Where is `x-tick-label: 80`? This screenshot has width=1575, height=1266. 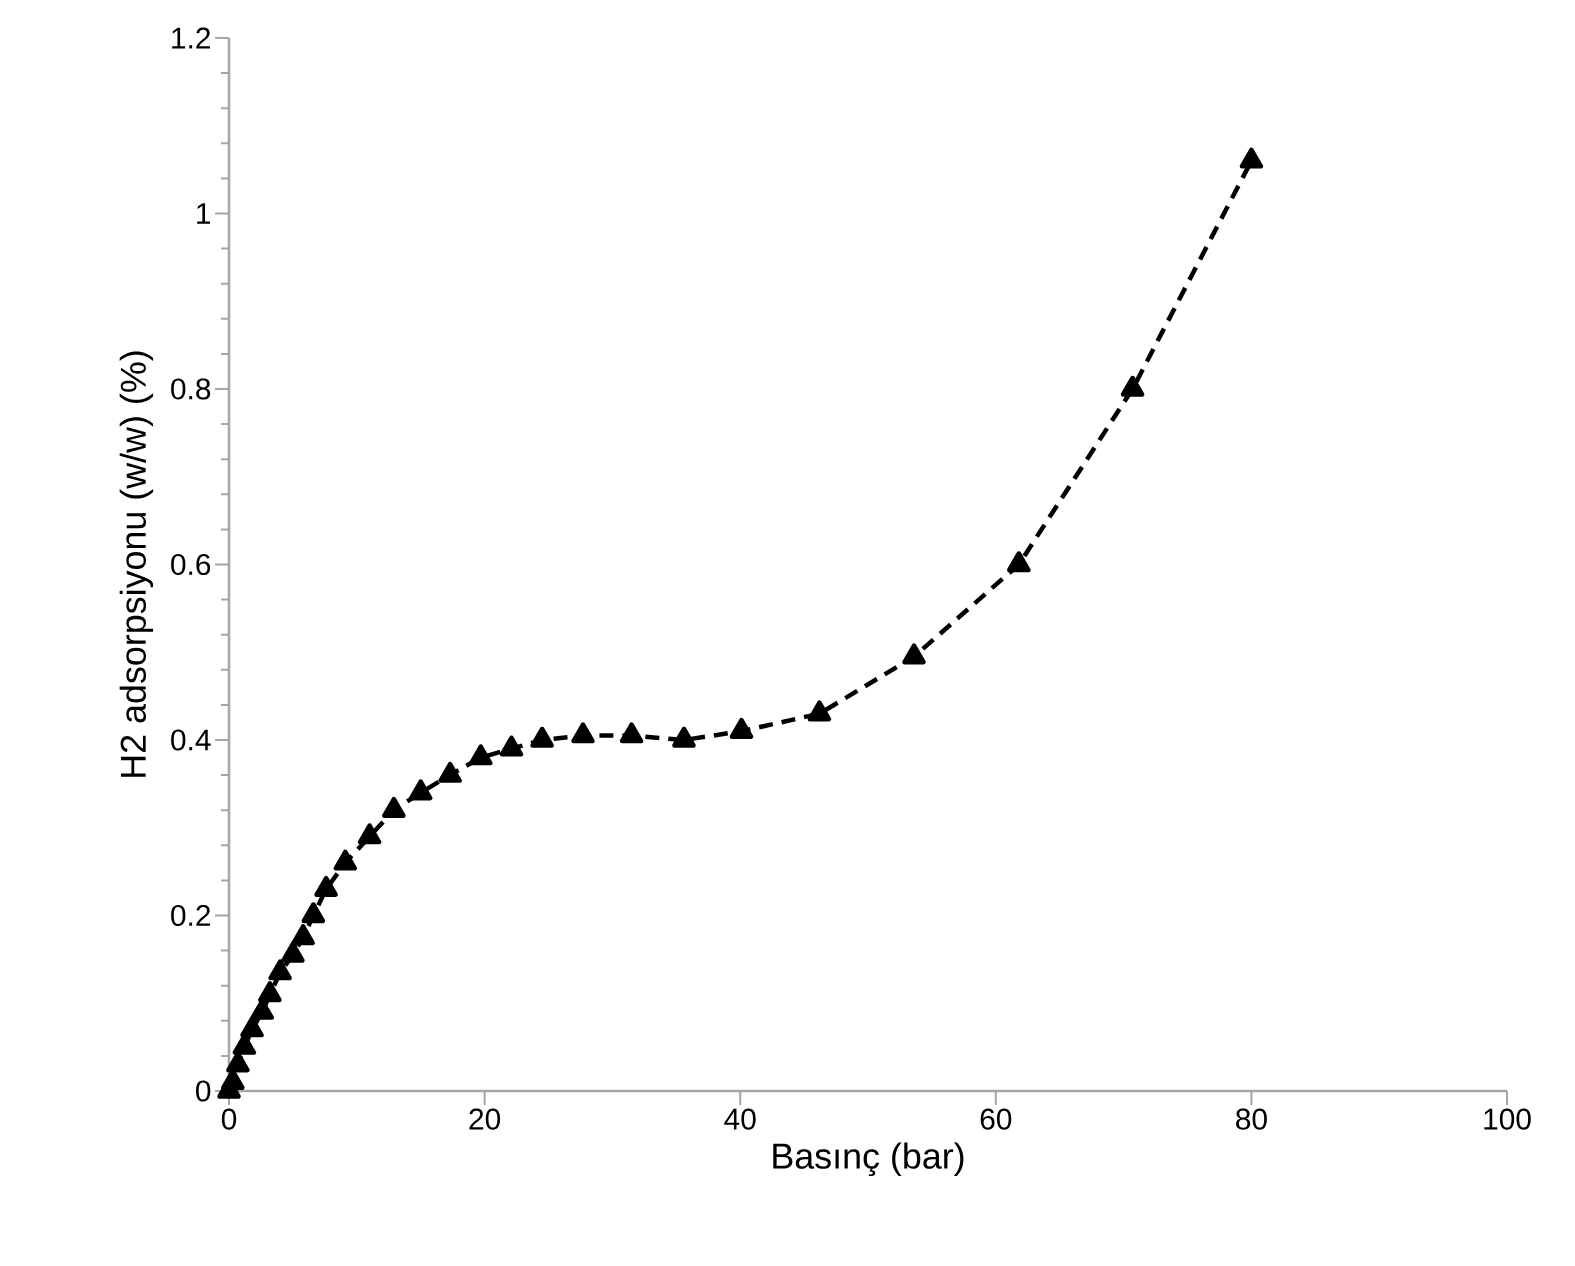 x-tick-label: 80 is located at coordinates (1251, 1119).